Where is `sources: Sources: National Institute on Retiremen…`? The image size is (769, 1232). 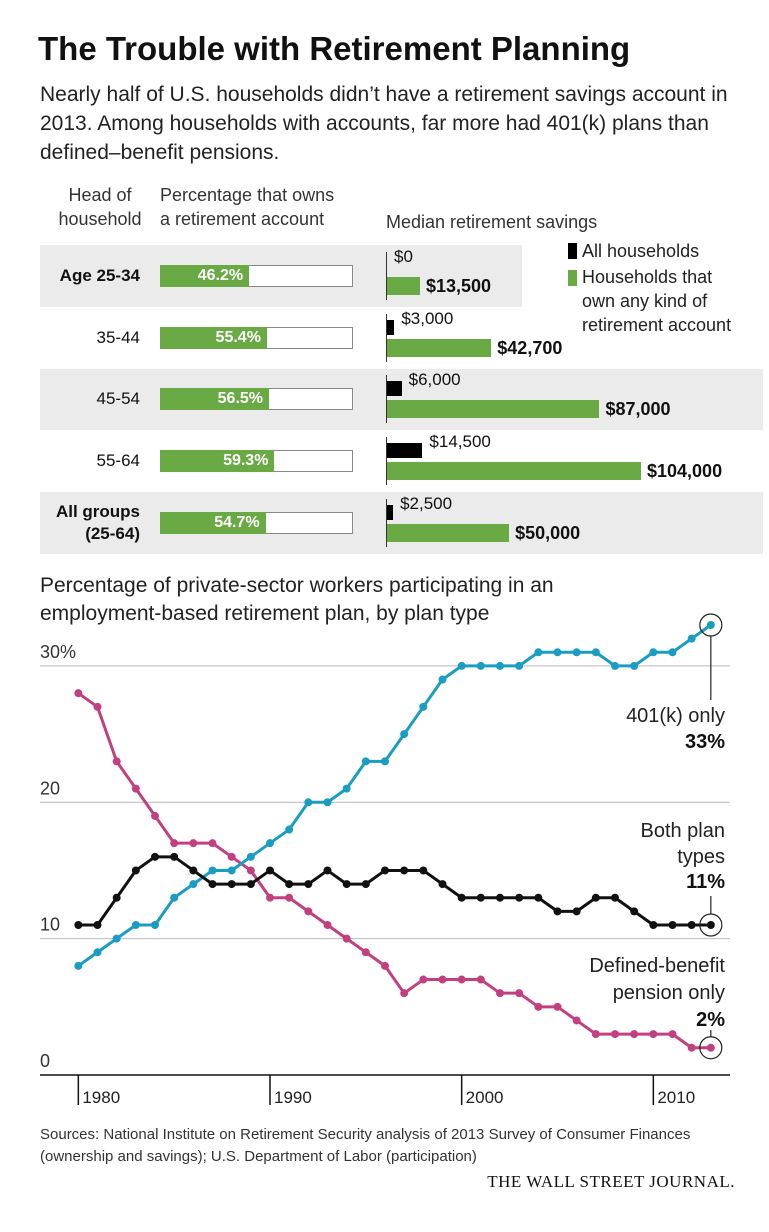
sources: Sources: National Institute on Retiremen… is located at coordinates (365, 1145).